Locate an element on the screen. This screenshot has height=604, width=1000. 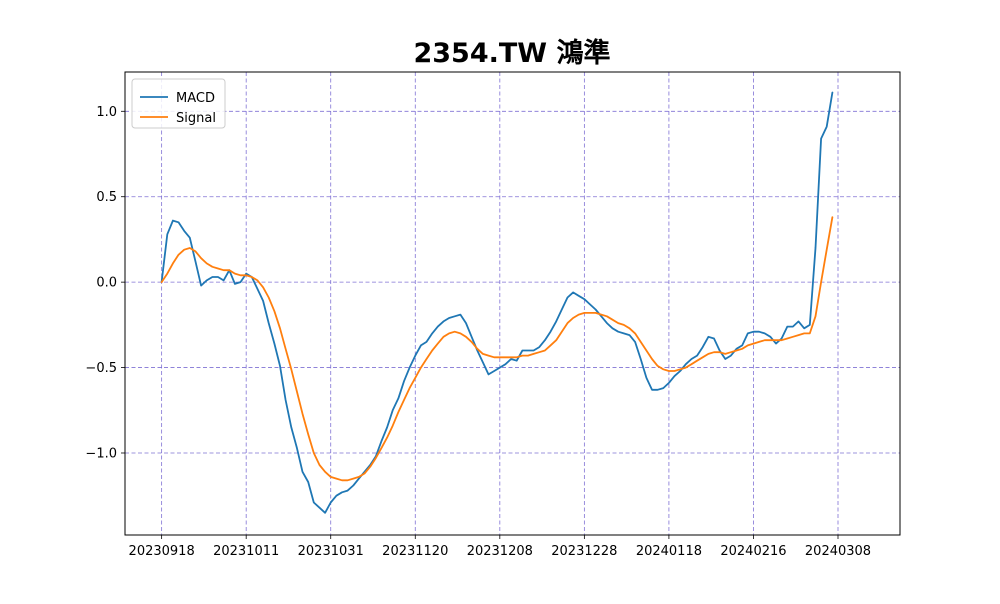
y-tick-label: −0.5 is located at coordinates (101, 368).